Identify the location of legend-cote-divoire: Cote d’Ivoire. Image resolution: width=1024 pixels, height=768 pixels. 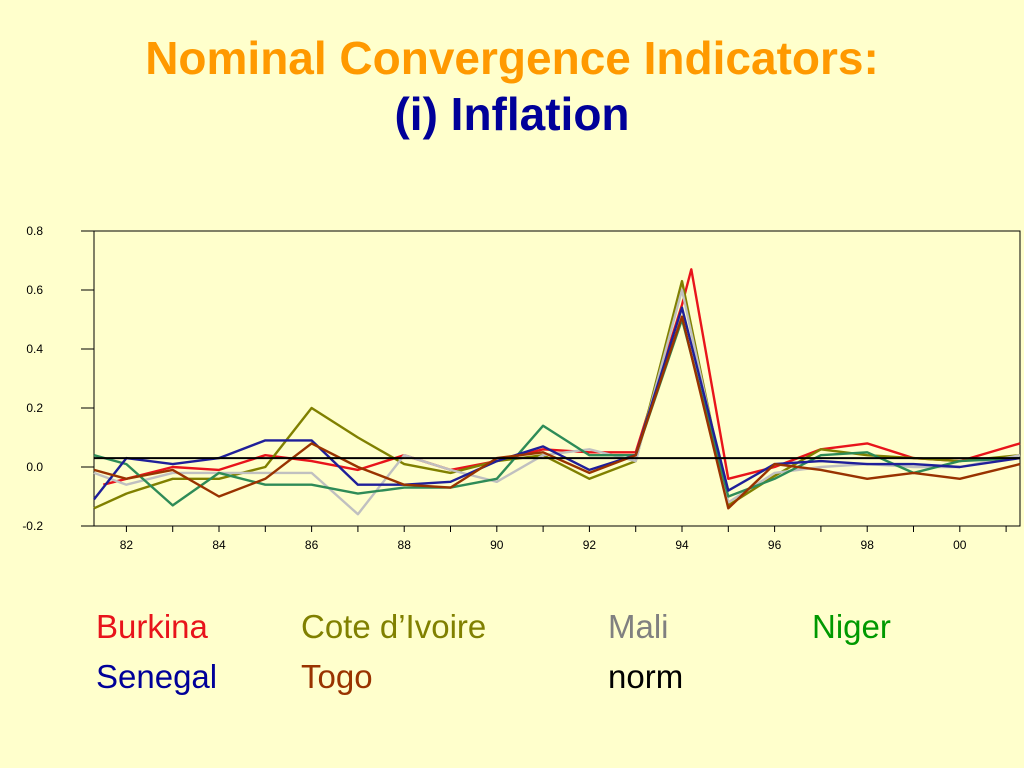
(394, 626).